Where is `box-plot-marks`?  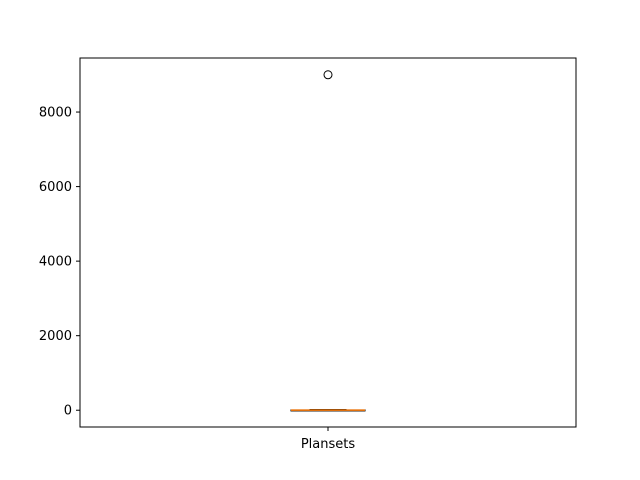
box-plot-marks is located at coordinates (328, 241).